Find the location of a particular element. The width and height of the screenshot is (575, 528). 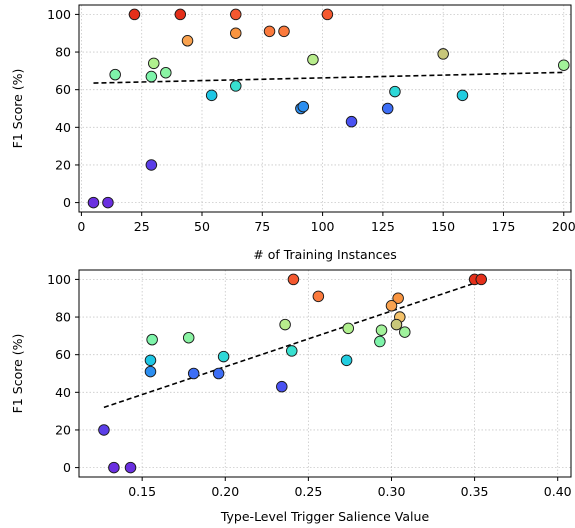

x-tick-label: 0.20 is located at coordinates (225, 491).